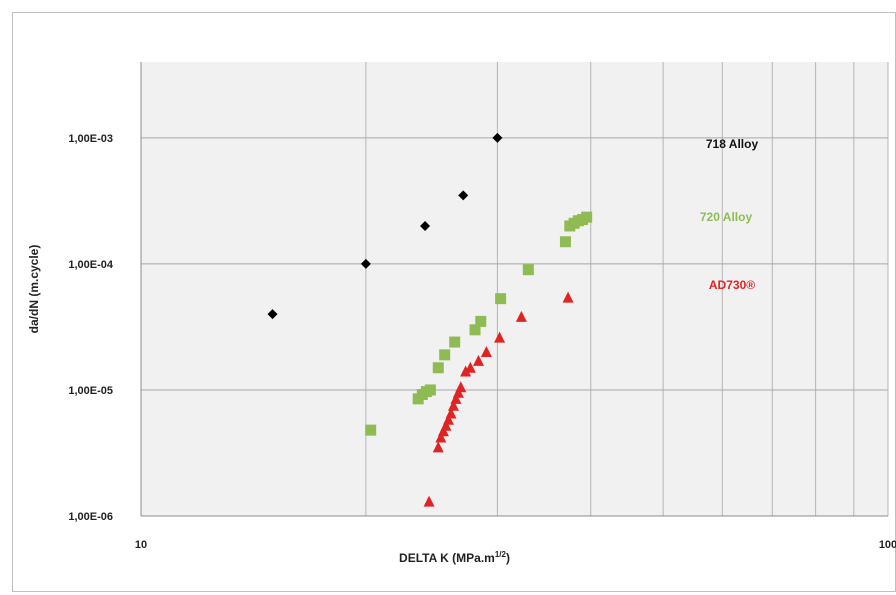 The image size is (896, 595). What do you see at coordinates (91, 265) in the screenshot?
I see `y-tick-label: 1,00E-04` at bounding box center [91, 265].